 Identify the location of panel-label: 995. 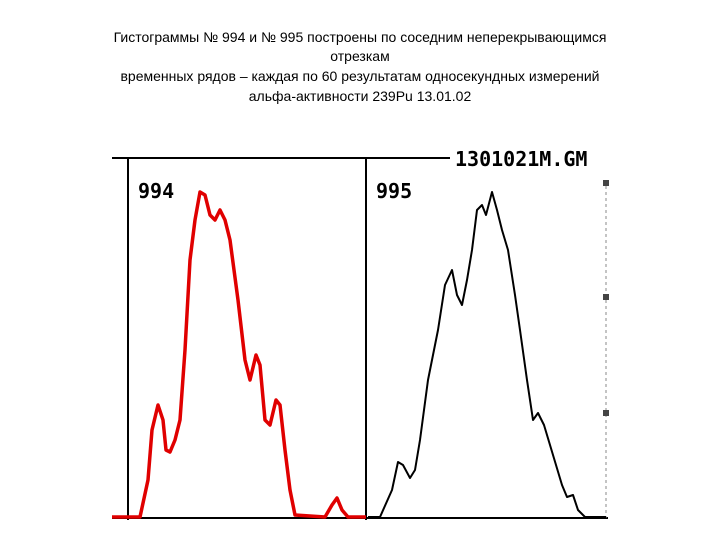
(394, 191).